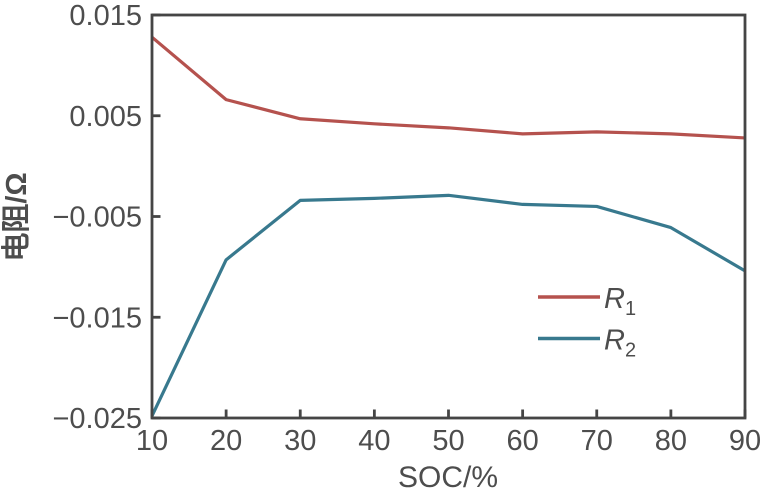 Image resolution: width=765 pixels, height=495 pixels. What do you see at coordinates (97, 318) in the screenshot?
I see `y-tick-label: −0.015` at bounding box center [97, 318].